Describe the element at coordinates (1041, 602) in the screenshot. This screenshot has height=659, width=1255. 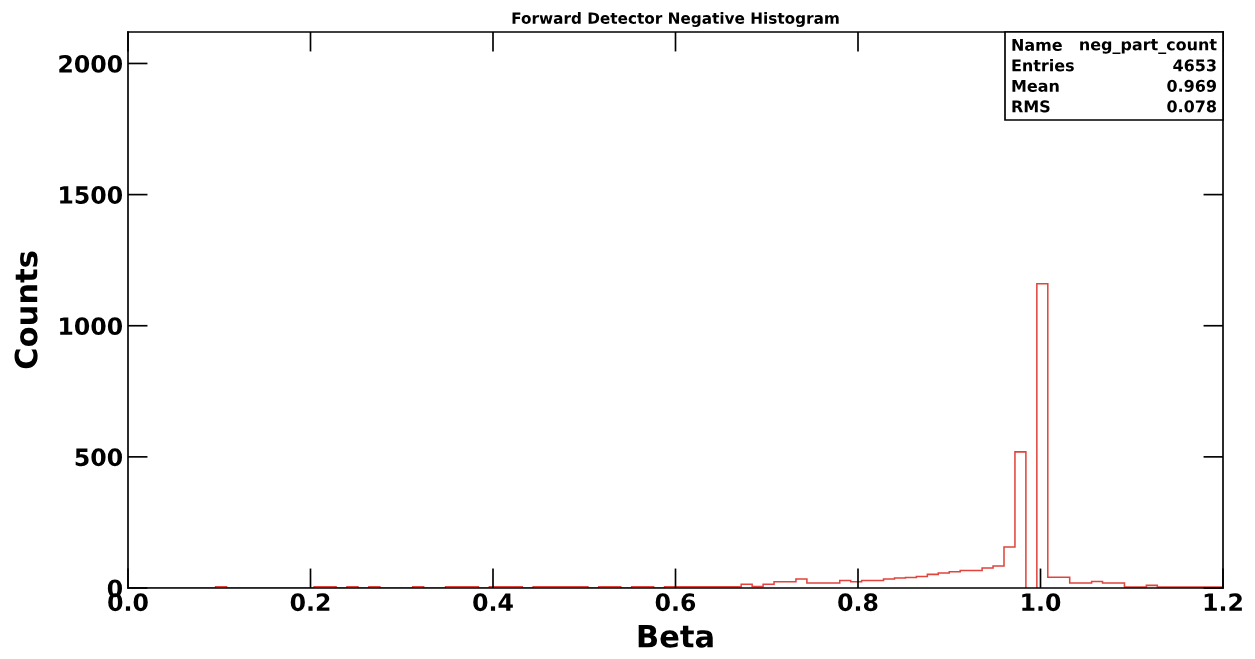
I see `x-tick-label: 1.0` at that location.